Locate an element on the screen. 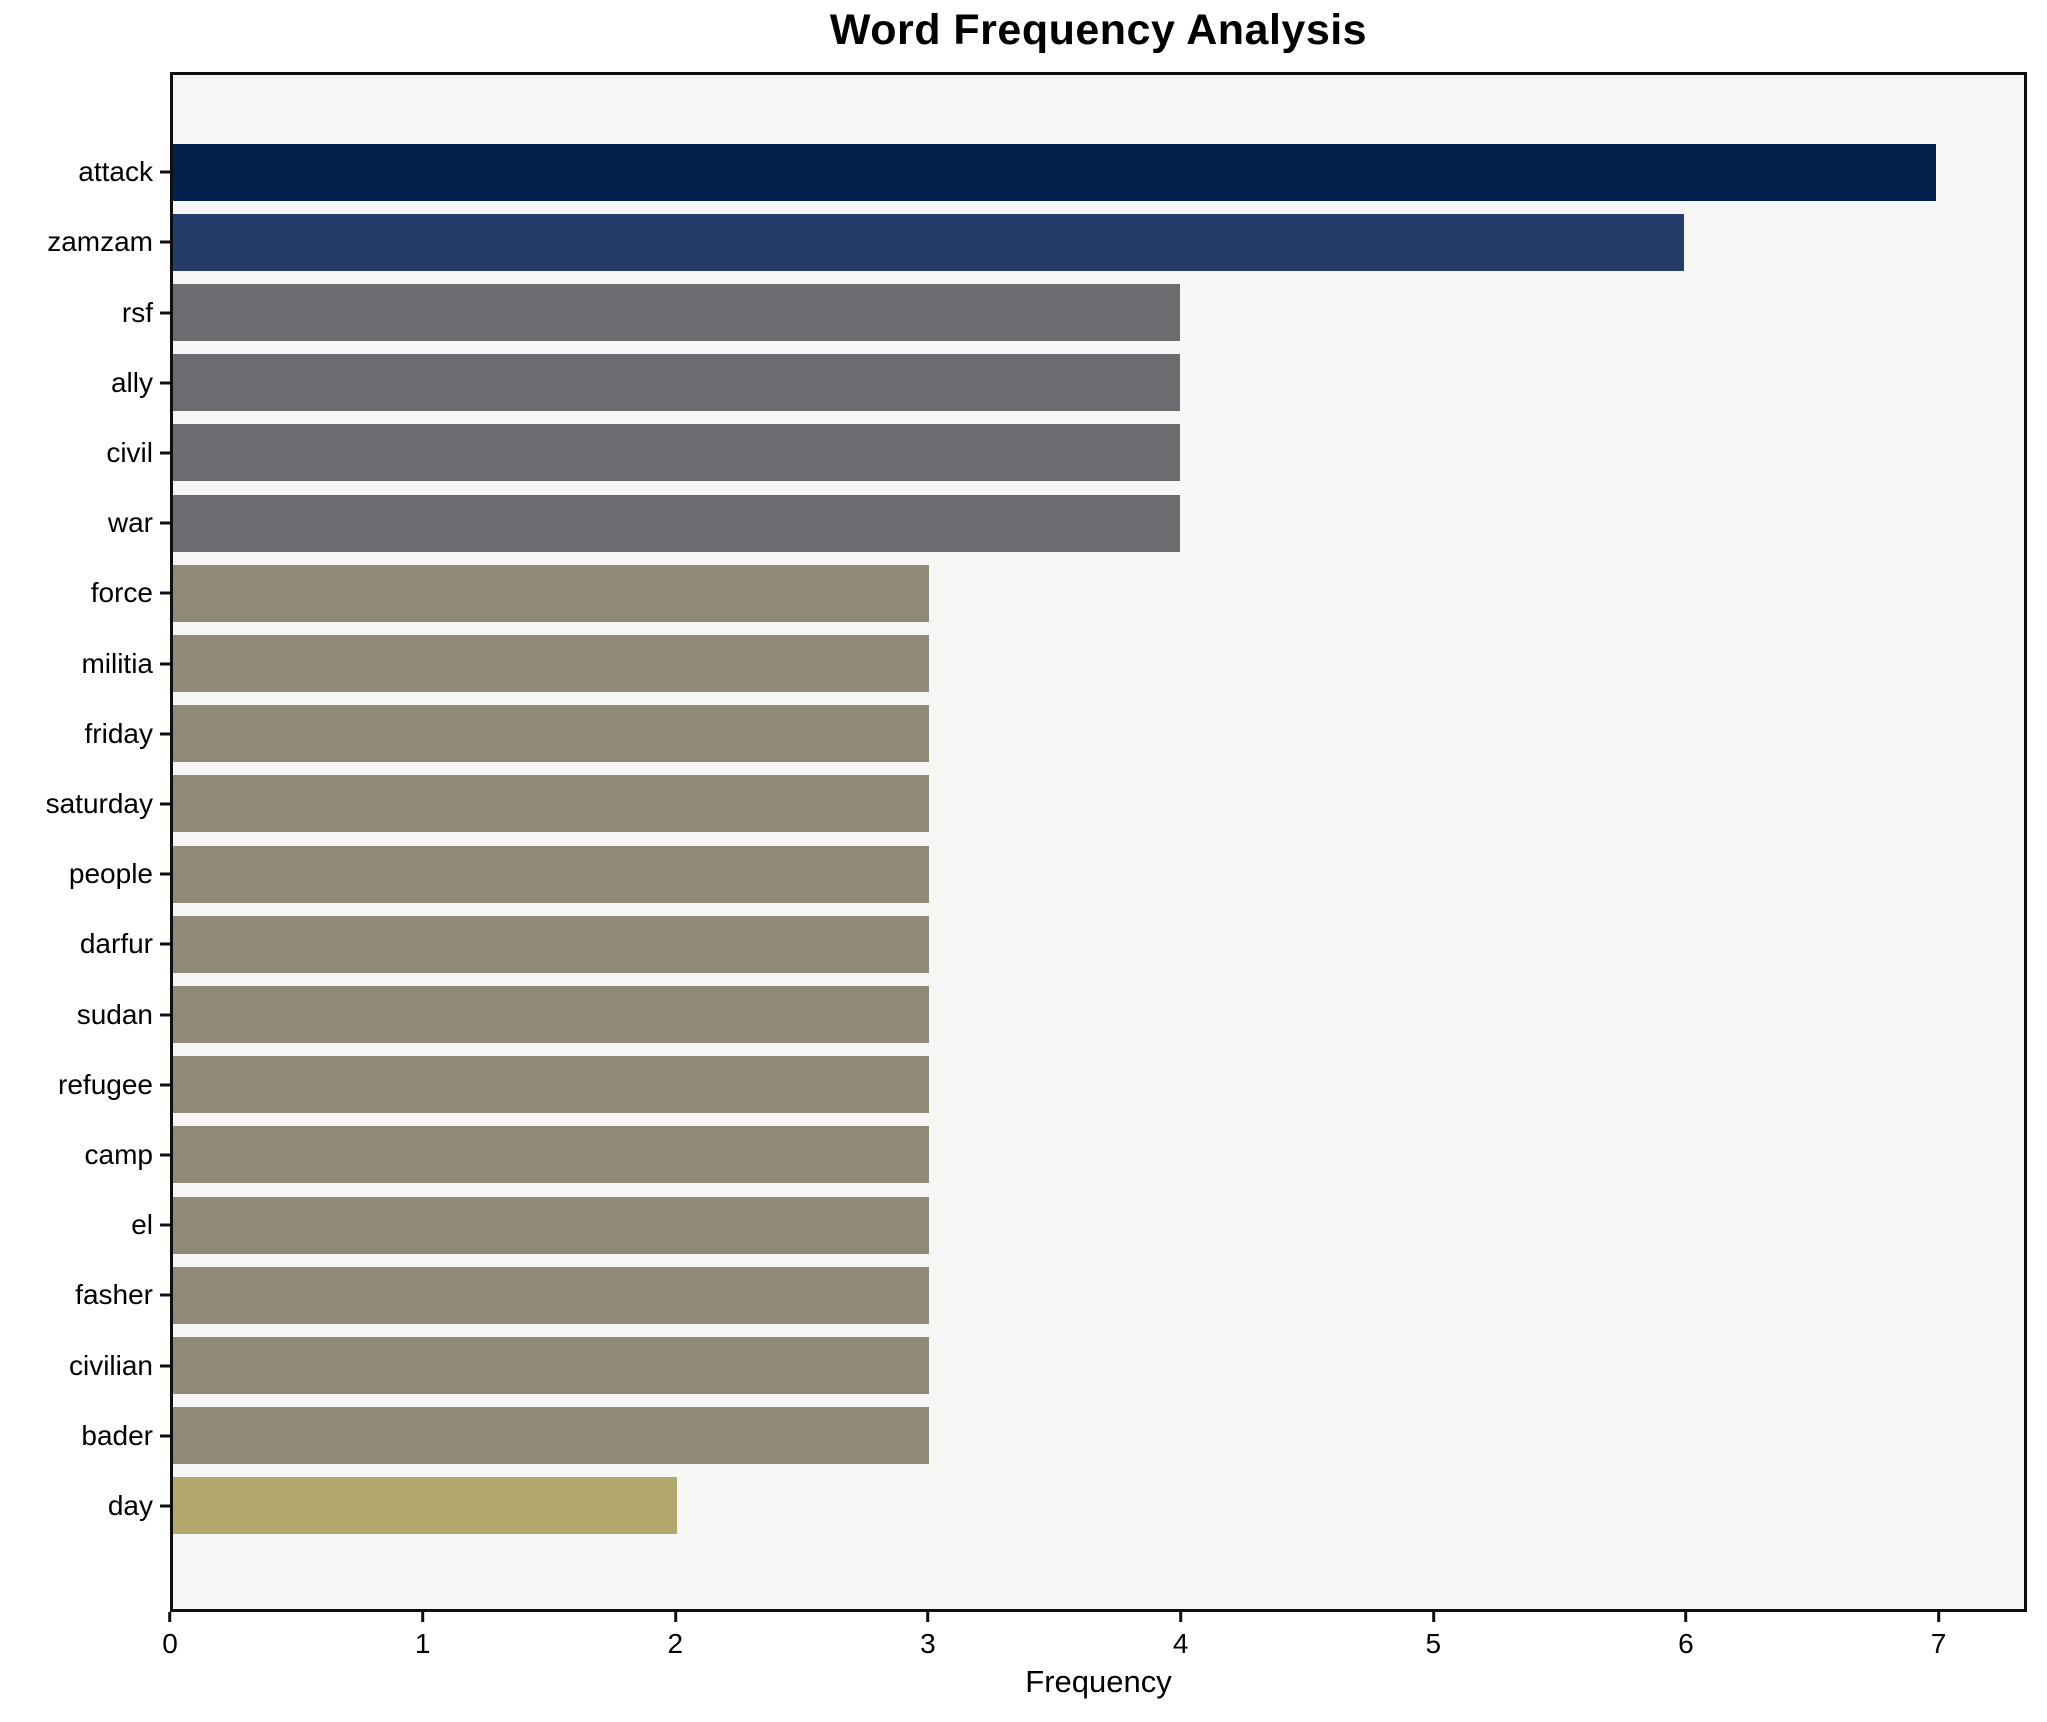  bar-row: fasher is located at coordinates (1049, 1295).